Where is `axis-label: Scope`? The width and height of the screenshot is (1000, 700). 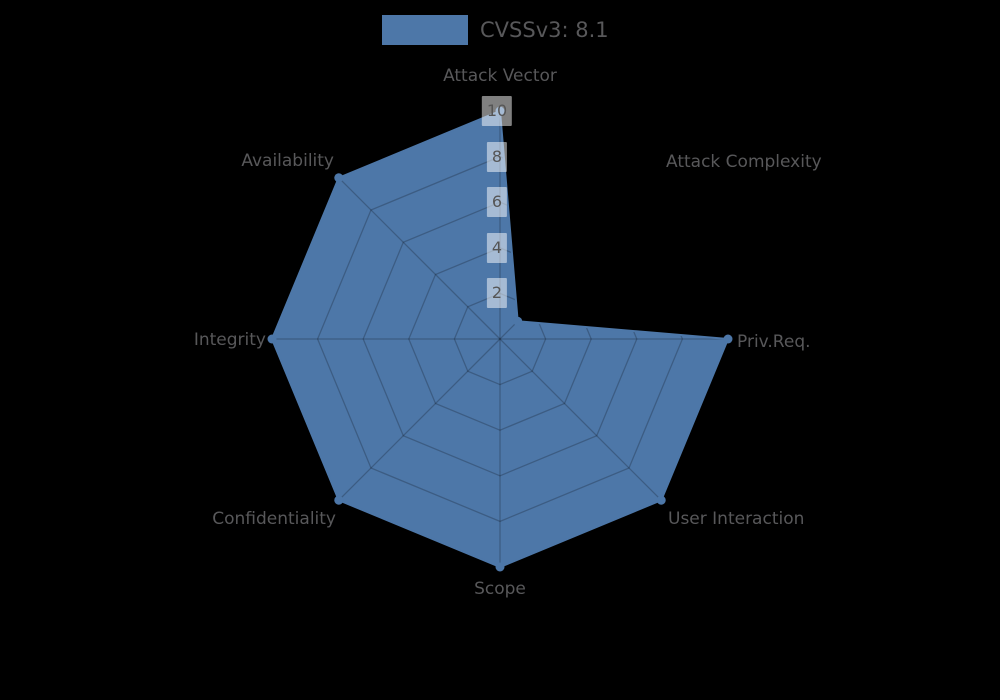
axis-label: Scope is located at coordinates (500, 589).